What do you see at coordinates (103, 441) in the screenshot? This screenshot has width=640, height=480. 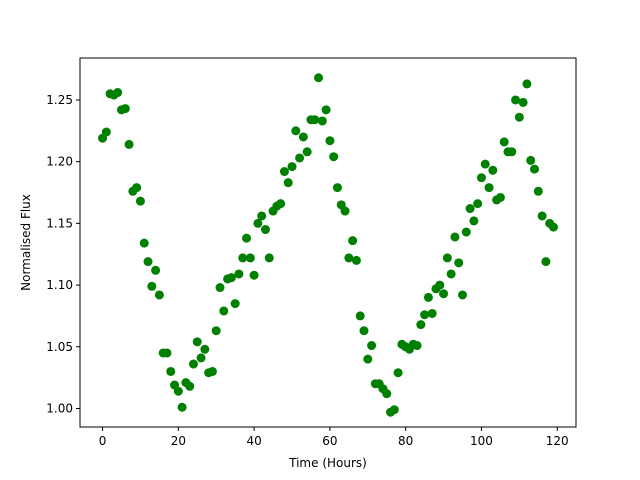 I see `x-tick-label: 0` at bounding box center [103, 441].